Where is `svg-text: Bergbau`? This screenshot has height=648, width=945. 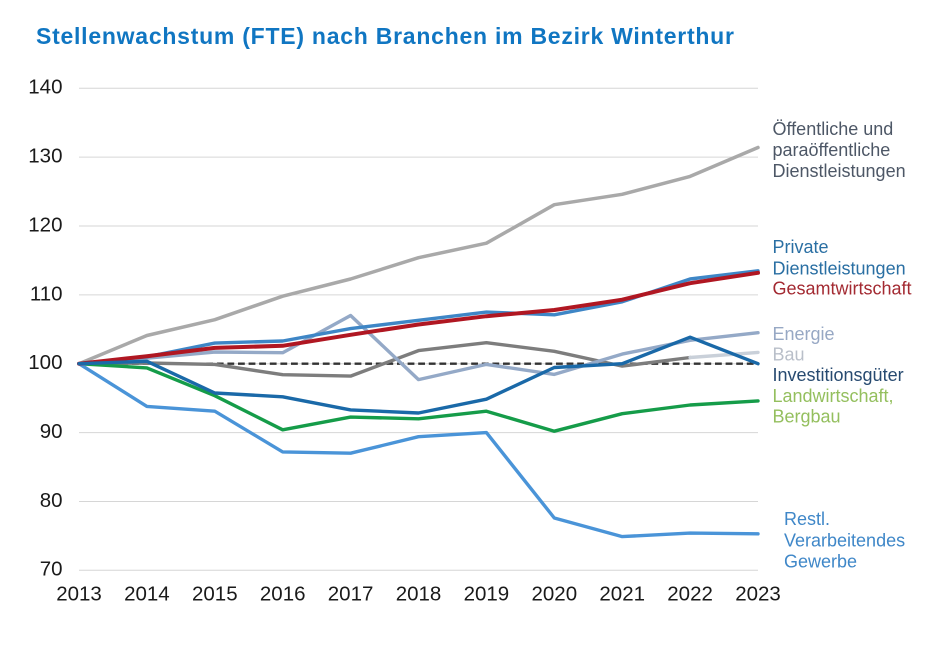
svg-text: Bergbau is located at coordinates (807, 417).